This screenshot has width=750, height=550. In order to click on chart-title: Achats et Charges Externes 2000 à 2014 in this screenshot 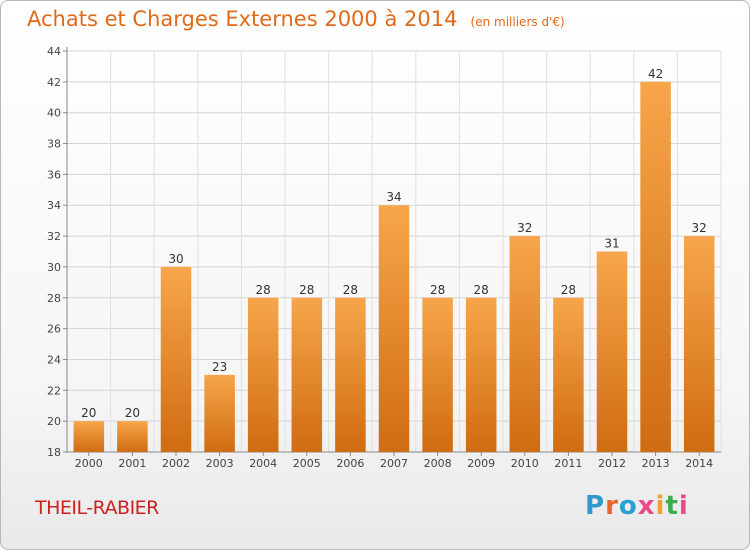, I will do `click(242, 19)`.